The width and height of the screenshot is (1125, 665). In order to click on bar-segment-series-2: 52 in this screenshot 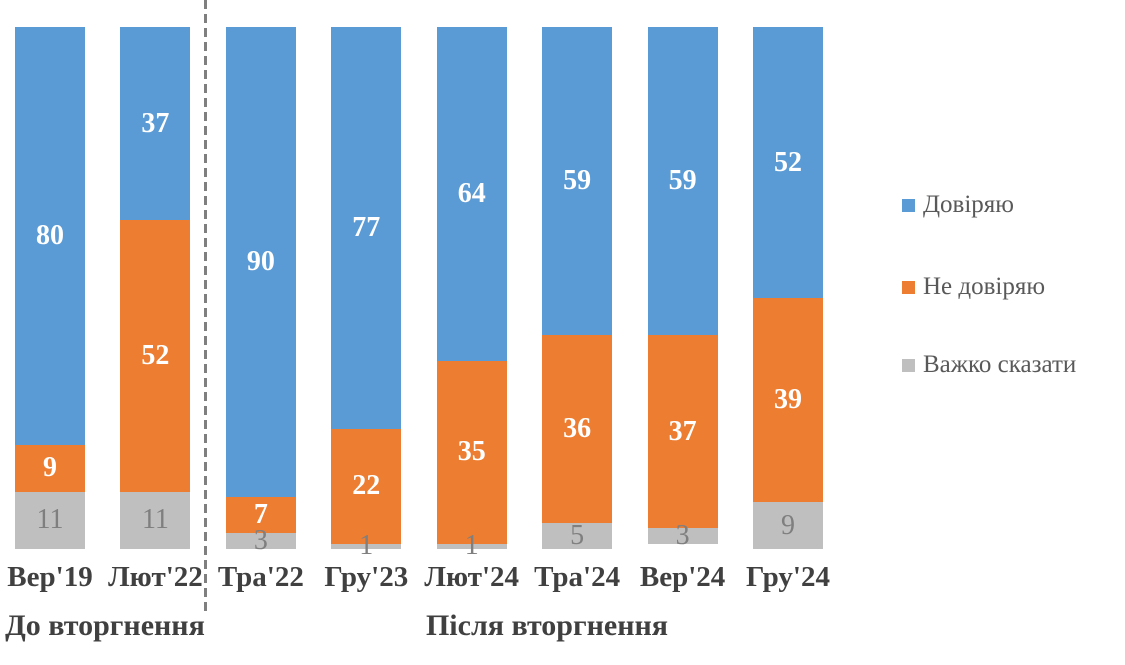, I will do `click(155, 356)`.